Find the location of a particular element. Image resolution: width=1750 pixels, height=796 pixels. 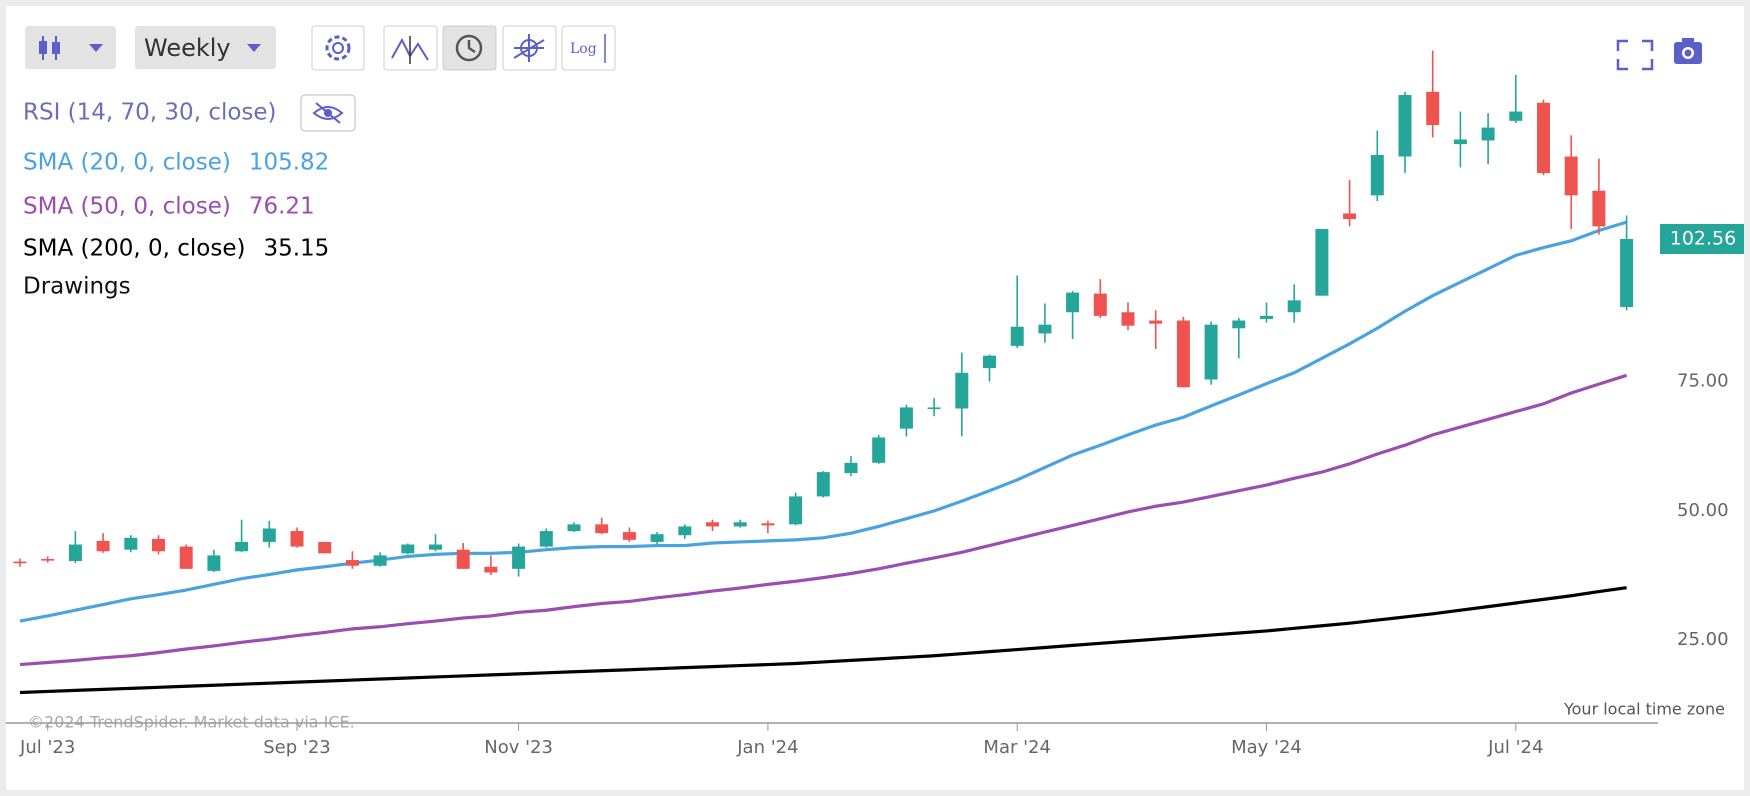

x-tick-label: Jul '23 is located at coordinates (47, 747).